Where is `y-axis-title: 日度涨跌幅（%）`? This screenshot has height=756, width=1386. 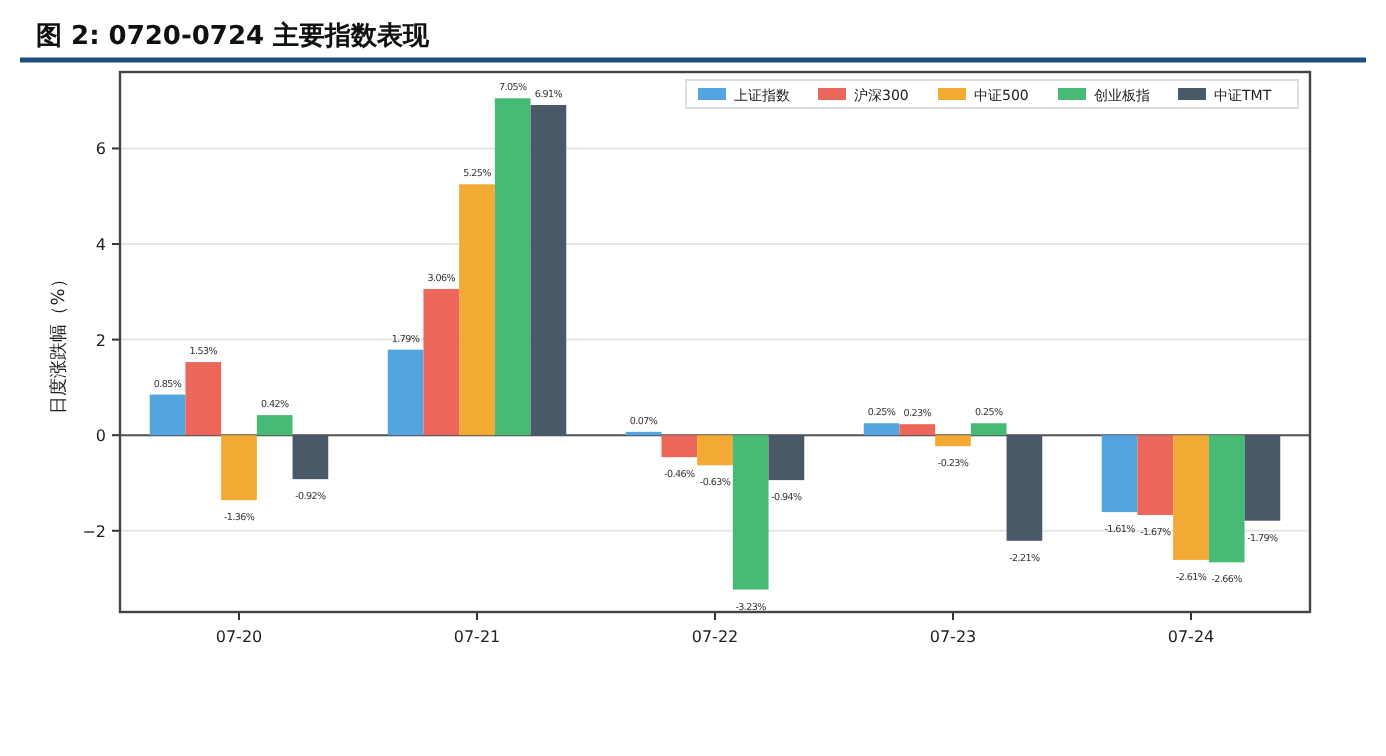
y-axis-title: 日度涨跌幅（%） is located at coordinates (59, 342).